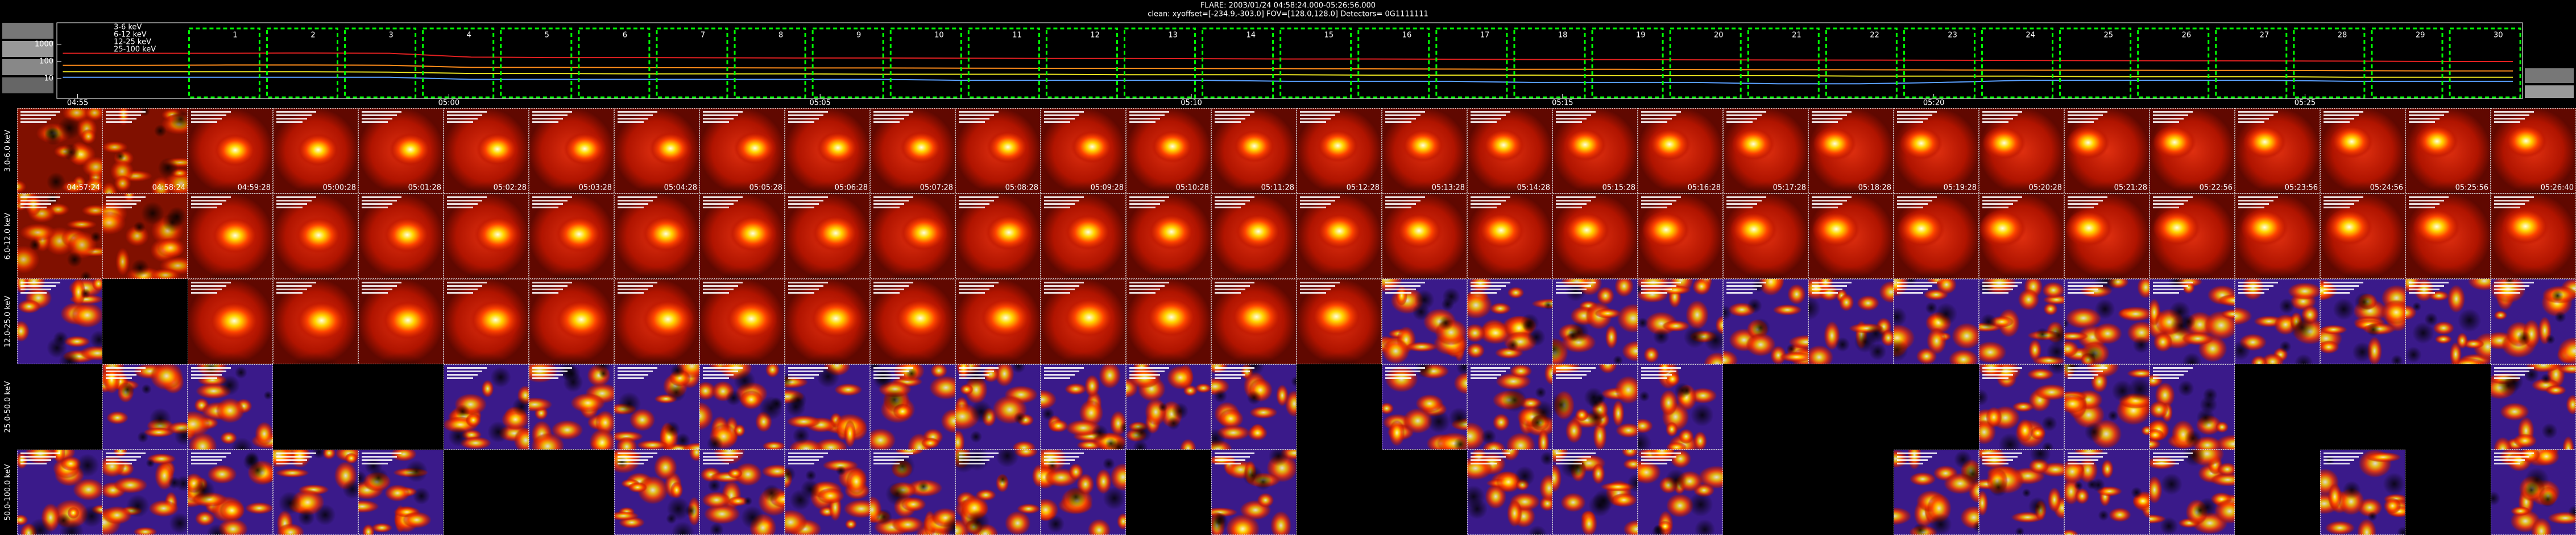 This screenshot has width=2576, height=535. I want to click on image-tile: 05:19:28, so click(1936, 151).